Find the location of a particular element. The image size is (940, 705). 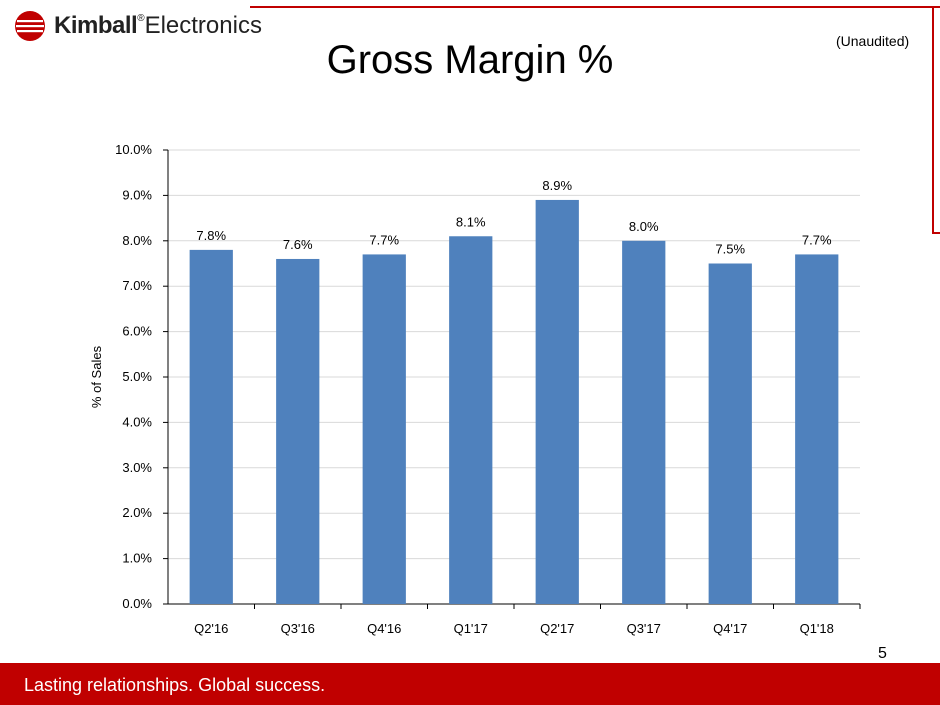

logo-division-name: Electronics is located at coordinates (203, 25).